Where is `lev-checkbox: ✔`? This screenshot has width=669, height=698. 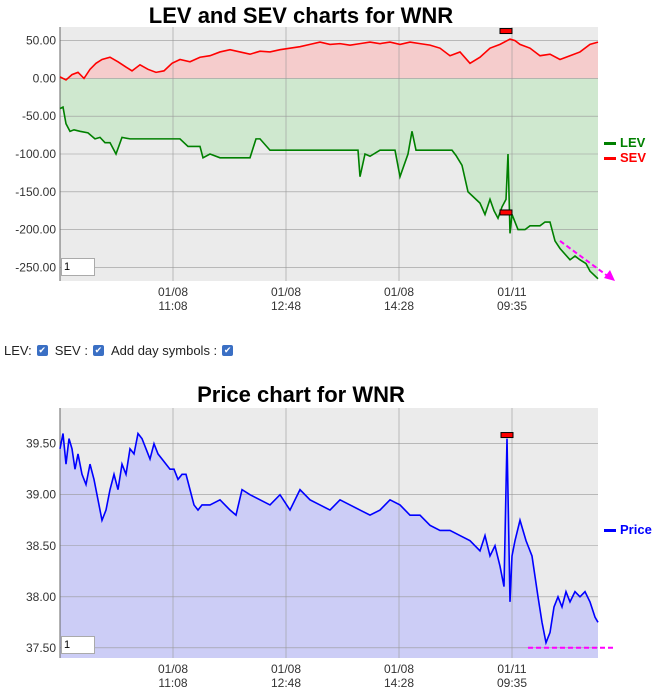 lev-checkbox: ✔ is located at coordinates (42, 350).